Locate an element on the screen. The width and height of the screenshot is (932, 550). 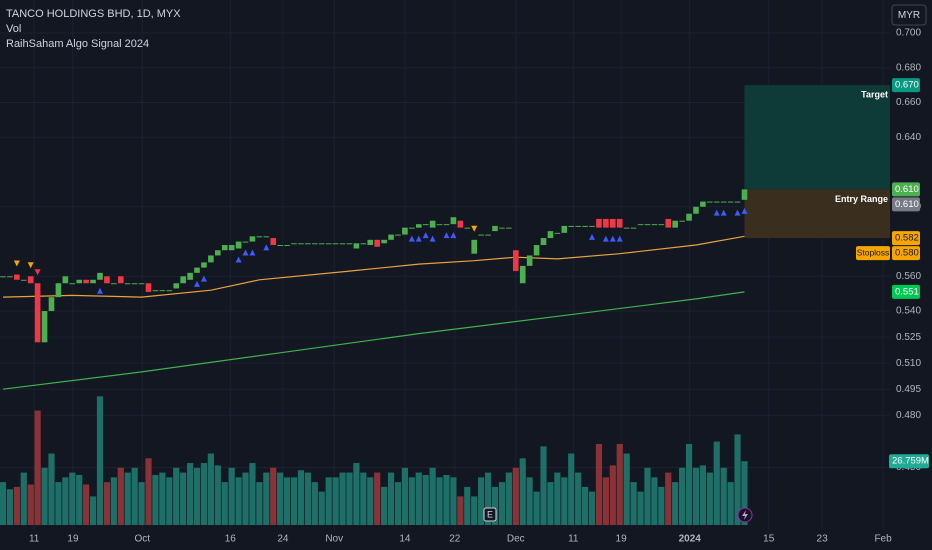
earnings-marker: E is located at coordinates (490, 514).